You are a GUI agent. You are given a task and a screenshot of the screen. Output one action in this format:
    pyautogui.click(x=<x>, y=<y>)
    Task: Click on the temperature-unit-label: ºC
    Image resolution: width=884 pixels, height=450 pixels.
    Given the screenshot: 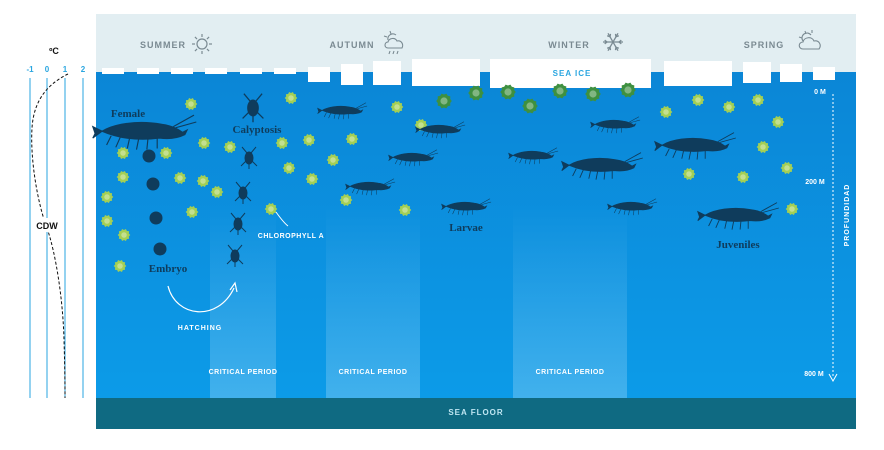 What is the action you would take?
    pyautogui.click(x=54, y=51)
    